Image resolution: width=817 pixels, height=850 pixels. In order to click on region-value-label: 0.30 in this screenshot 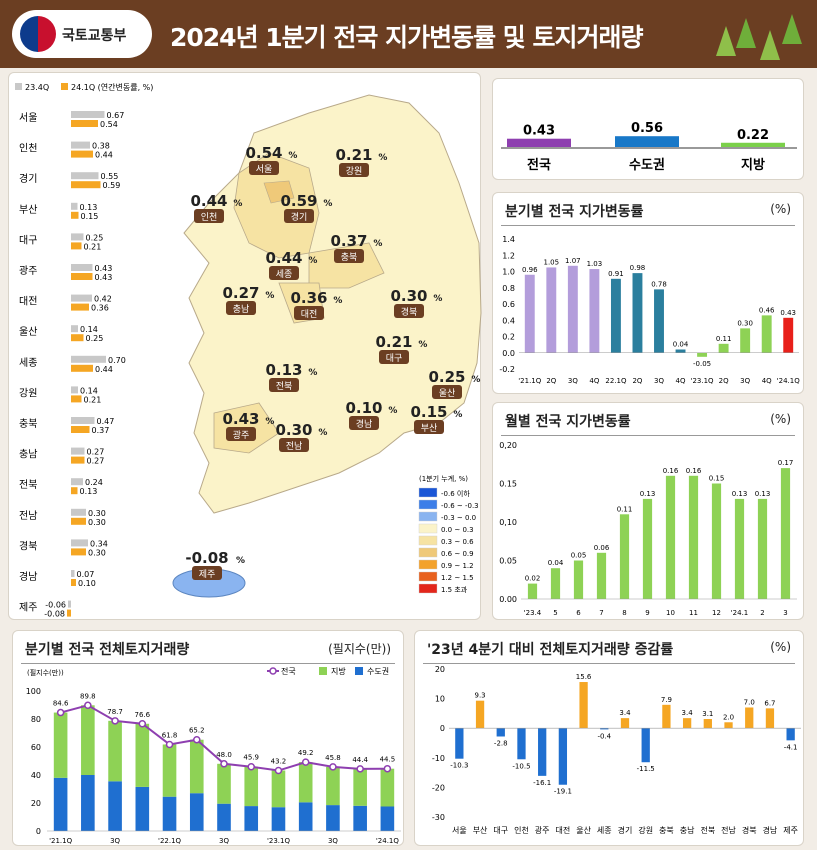, I will do `click(97, 552)`.